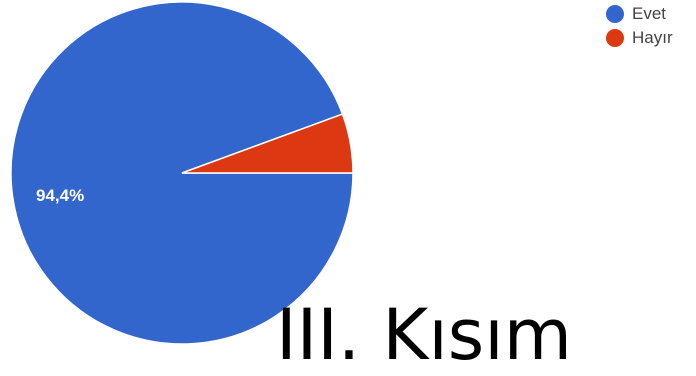  What do you see at coordinates (267, 143) in the screenshot?
I see `pie-slice-hayir` at bounding box center [267, 143].